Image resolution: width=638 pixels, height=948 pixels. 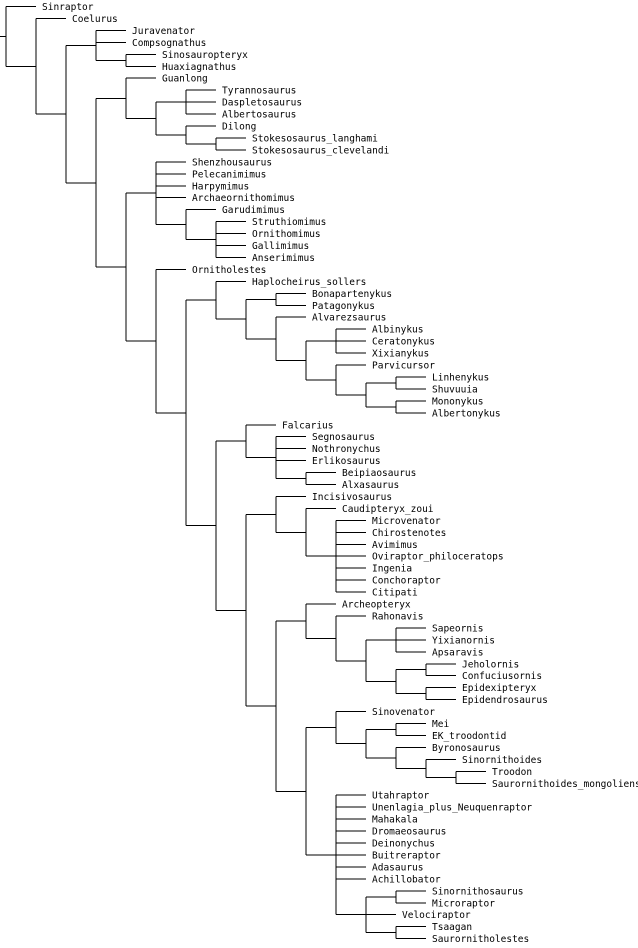 I want to click on taxon-label-ornithomimus: Ornithomimus, so click(x=286, y=234).